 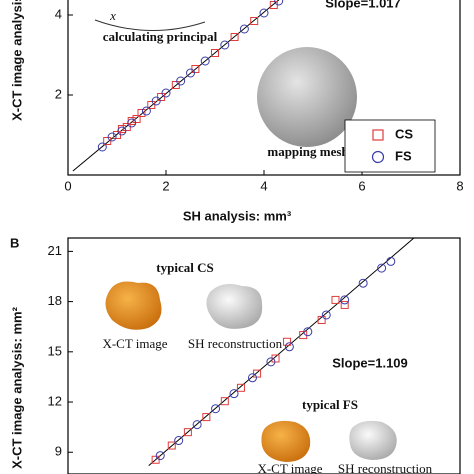 What do you see at coordinates (16, 60) in the screenshot?
I see `y-axis-label: X-CT image analysis: mm³` at bounding box center [16, 60].